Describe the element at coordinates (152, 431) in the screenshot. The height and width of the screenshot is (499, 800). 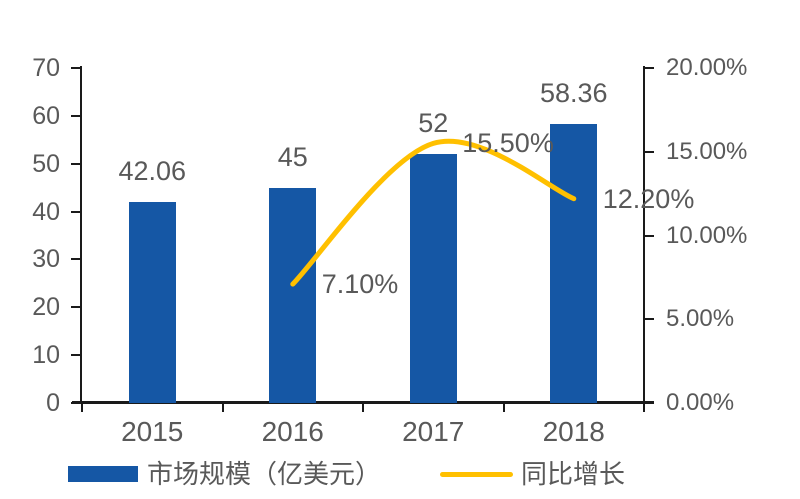
I see `x-axis-label: 2015` at that location.